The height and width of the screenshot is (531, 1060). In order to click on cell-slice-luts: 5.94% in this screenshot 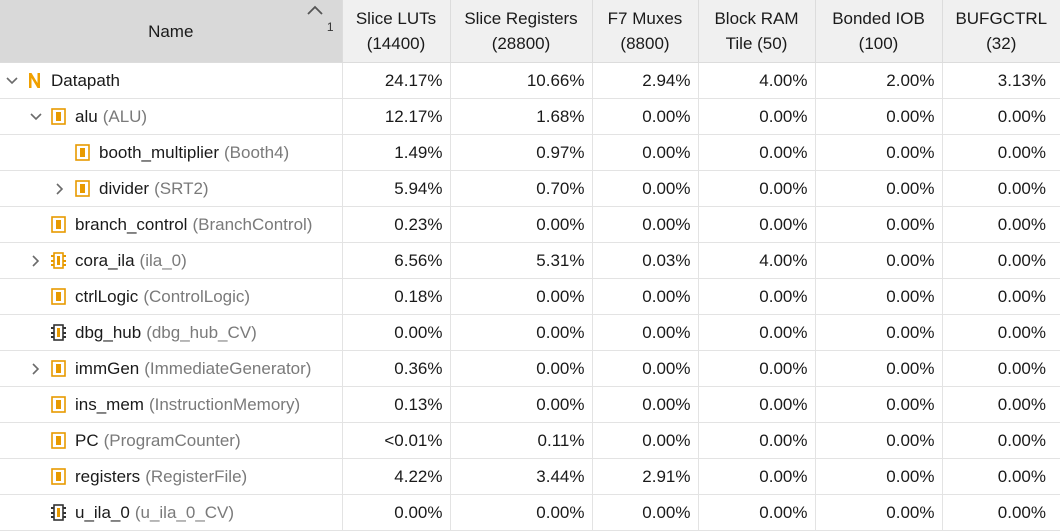, I will do `click(396, 188)`.